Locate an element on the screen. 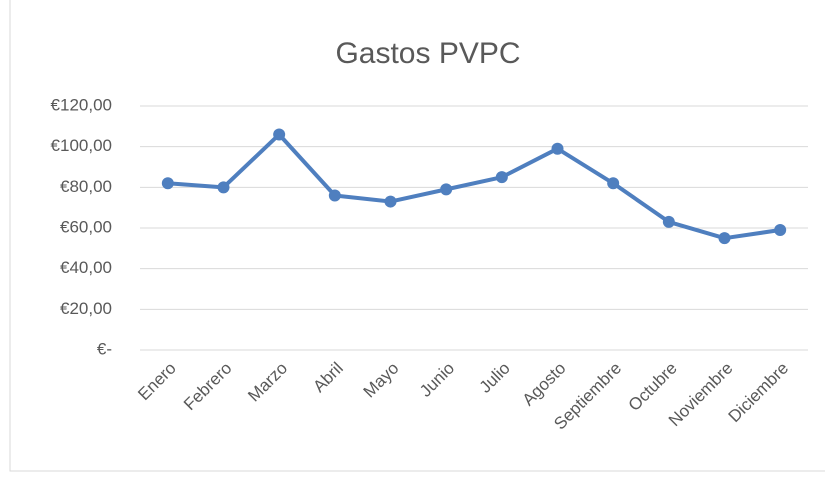 The height and width of the screenshot is (479, 825). y-tick-label: €120,00 is located at coordinates (81, 104).